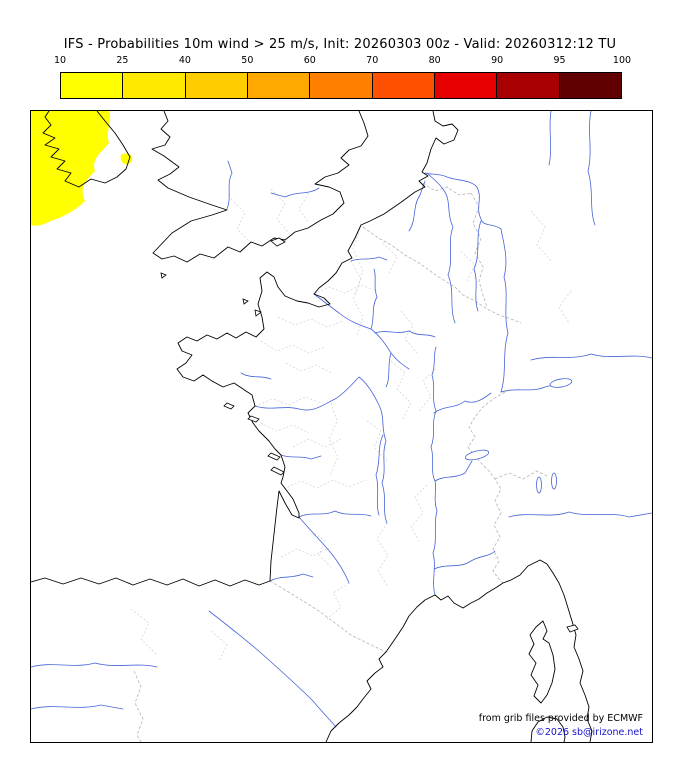 This screenshot has width=680, height=758. I want to click on river-meuse, so click(441, 248).